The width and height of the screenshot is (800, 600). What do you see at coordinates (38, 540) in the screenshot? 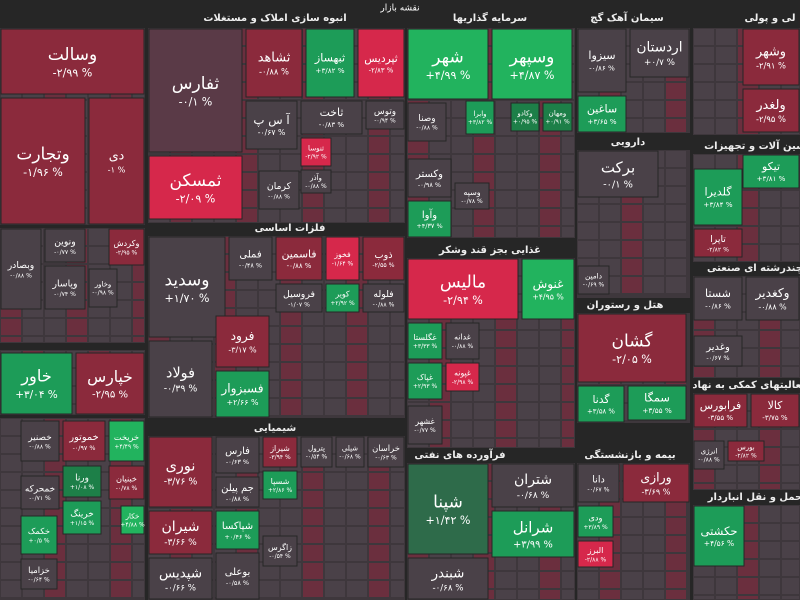
I see `stock-change: +۰/۵ %` at bounding box center [38, 540].